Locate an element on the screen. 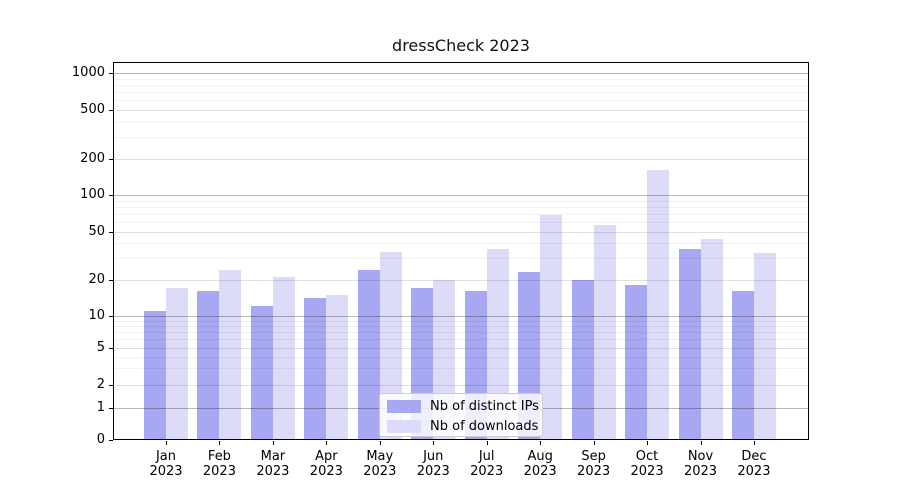 The width and height of the screenshot is (900, 500). legend-entry-distinct-ips: Nb of distinct IPs is located at coordinates (461, 407).